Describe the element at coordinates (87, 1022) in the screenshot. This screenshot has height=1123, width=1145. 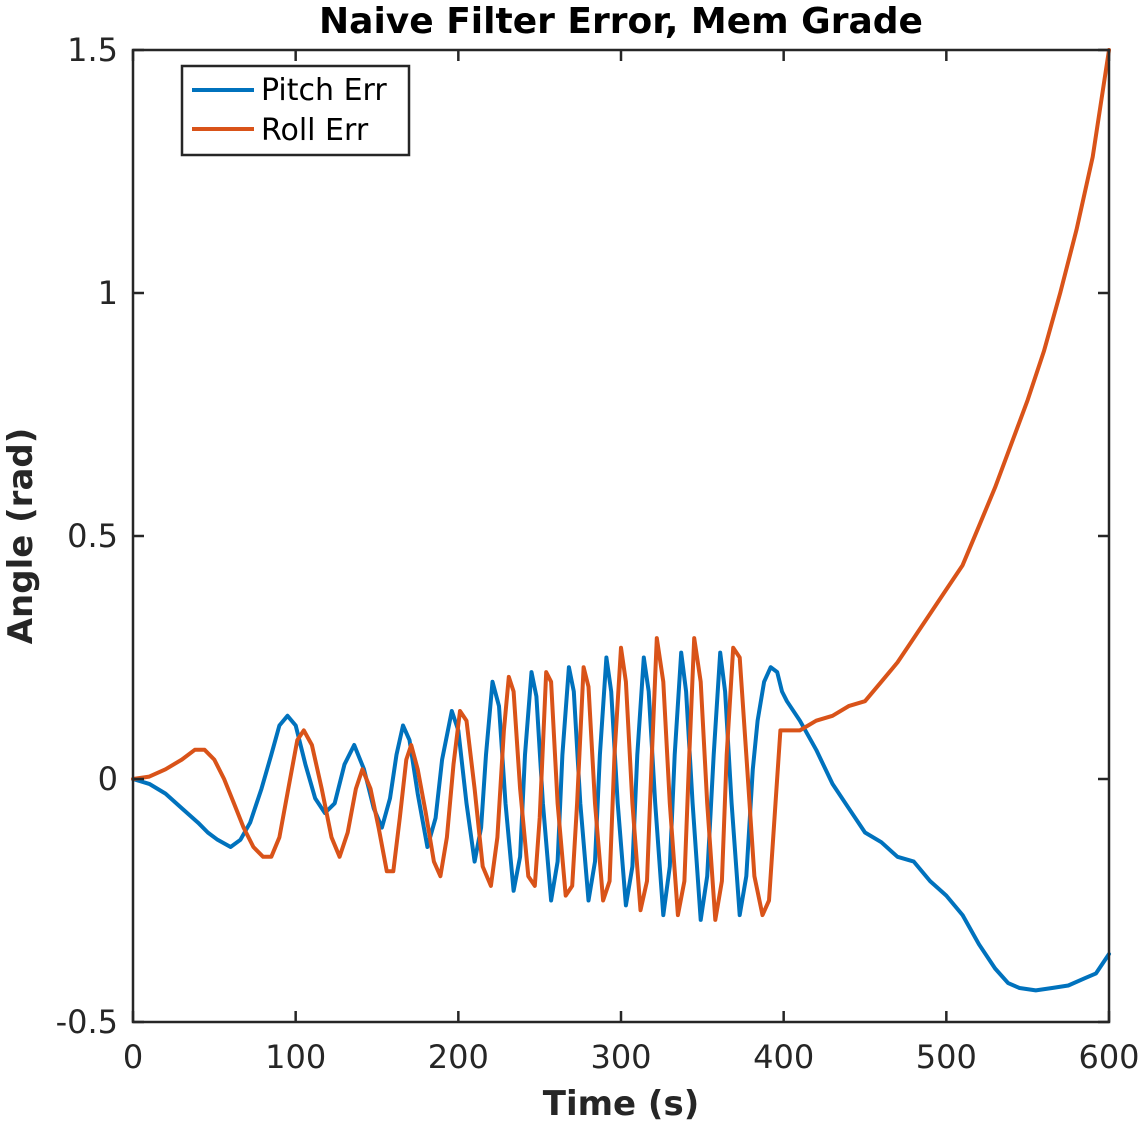
I see `y-tick-label: -0.5` at that location.